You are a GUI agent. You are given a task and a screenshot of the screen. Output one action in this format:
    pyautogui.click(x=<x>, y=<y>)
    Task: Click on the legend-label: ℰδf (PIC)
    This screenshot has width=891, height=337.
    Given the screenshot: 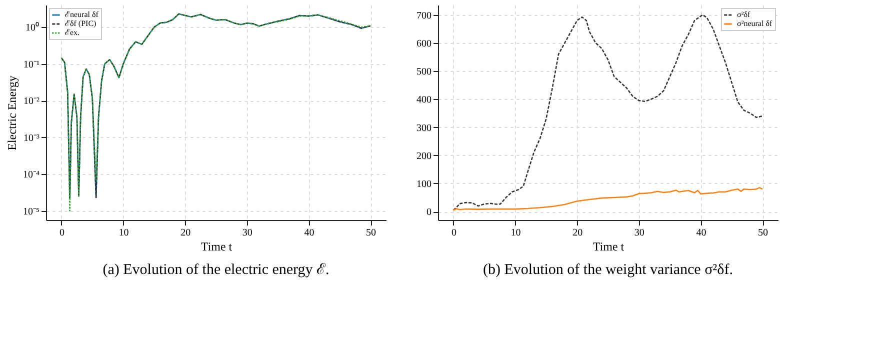 What is the action you would take?
    pyautogui.click(x=81, y=23)
    